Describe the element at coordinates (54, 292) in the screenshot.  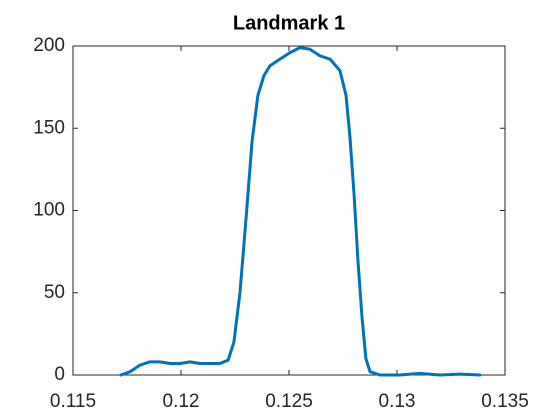
I see `y-tick-label: 50` at that location.